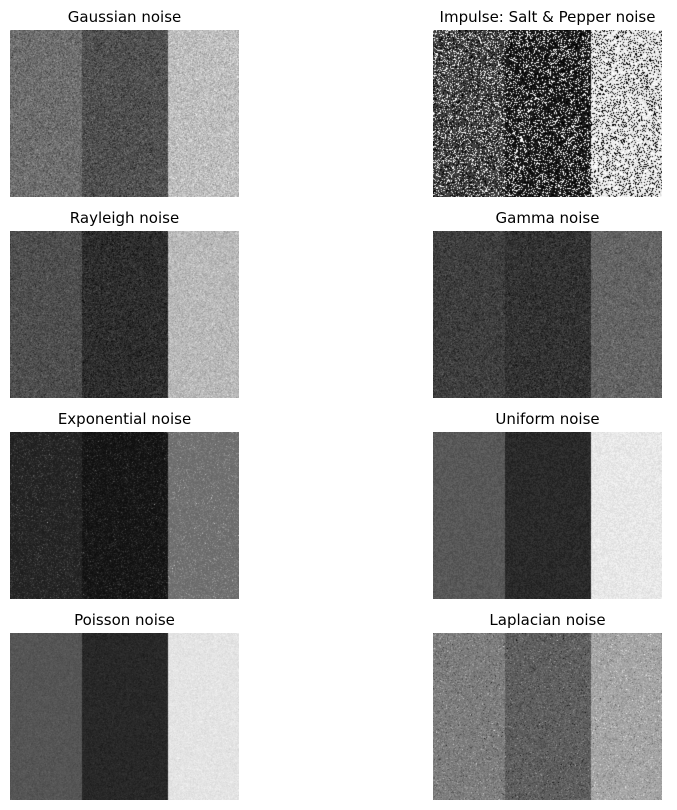 This screenshot has height=810, width=677. Describe the element at coordinates (124, 620) in the screenshot. I see `panel-title: Poisson noise` at that location.